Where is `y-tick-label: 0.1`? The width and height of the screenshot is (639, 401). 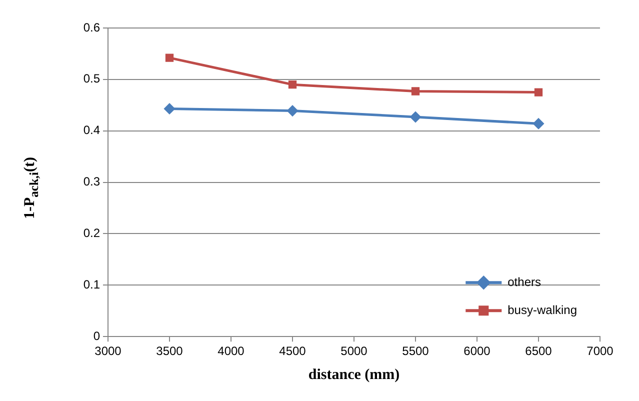
y-tick-label: 0.1 is located at coordinates (91, 284).